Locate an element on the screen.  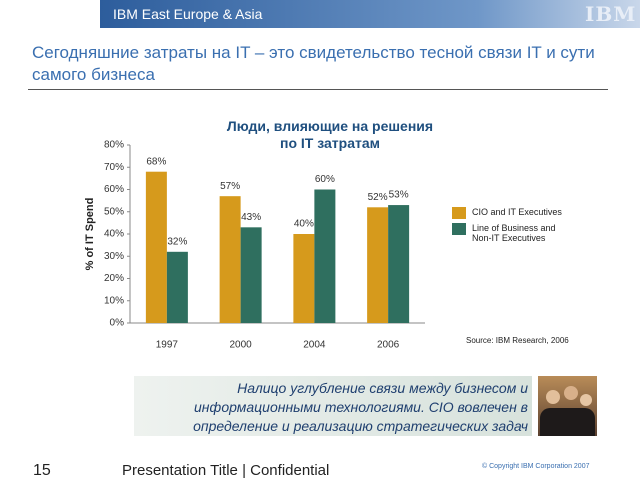
legend-label: CIO and IT Executives is located at coordinates (517, 212).